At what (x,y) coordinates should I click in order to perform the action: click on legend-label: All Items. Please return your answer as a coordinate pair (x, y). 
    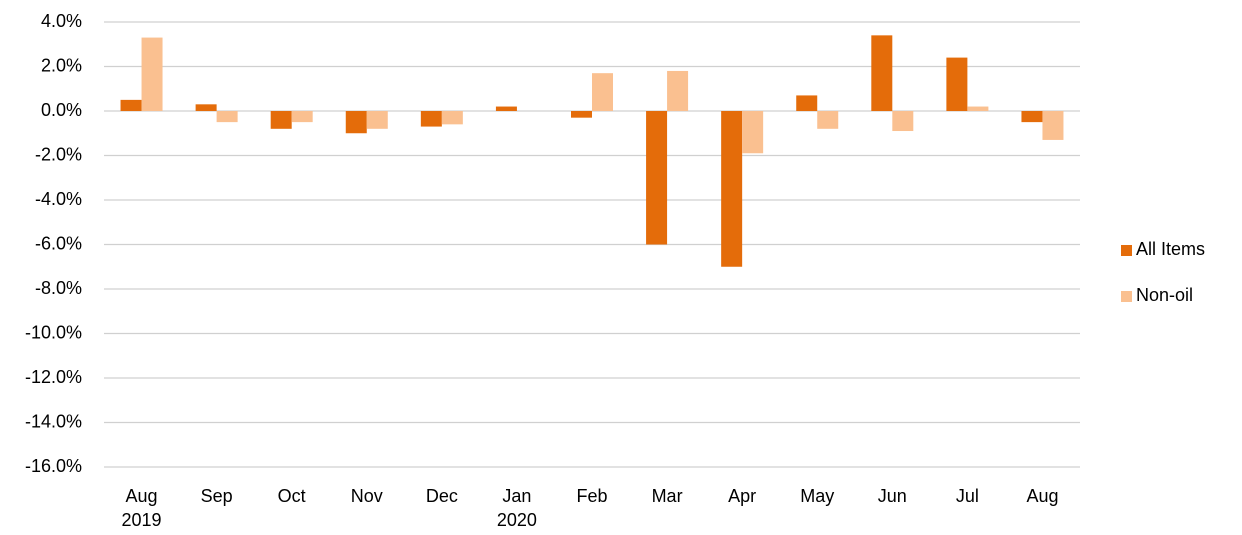
    Looking at the image, I should click on (1170, 249).